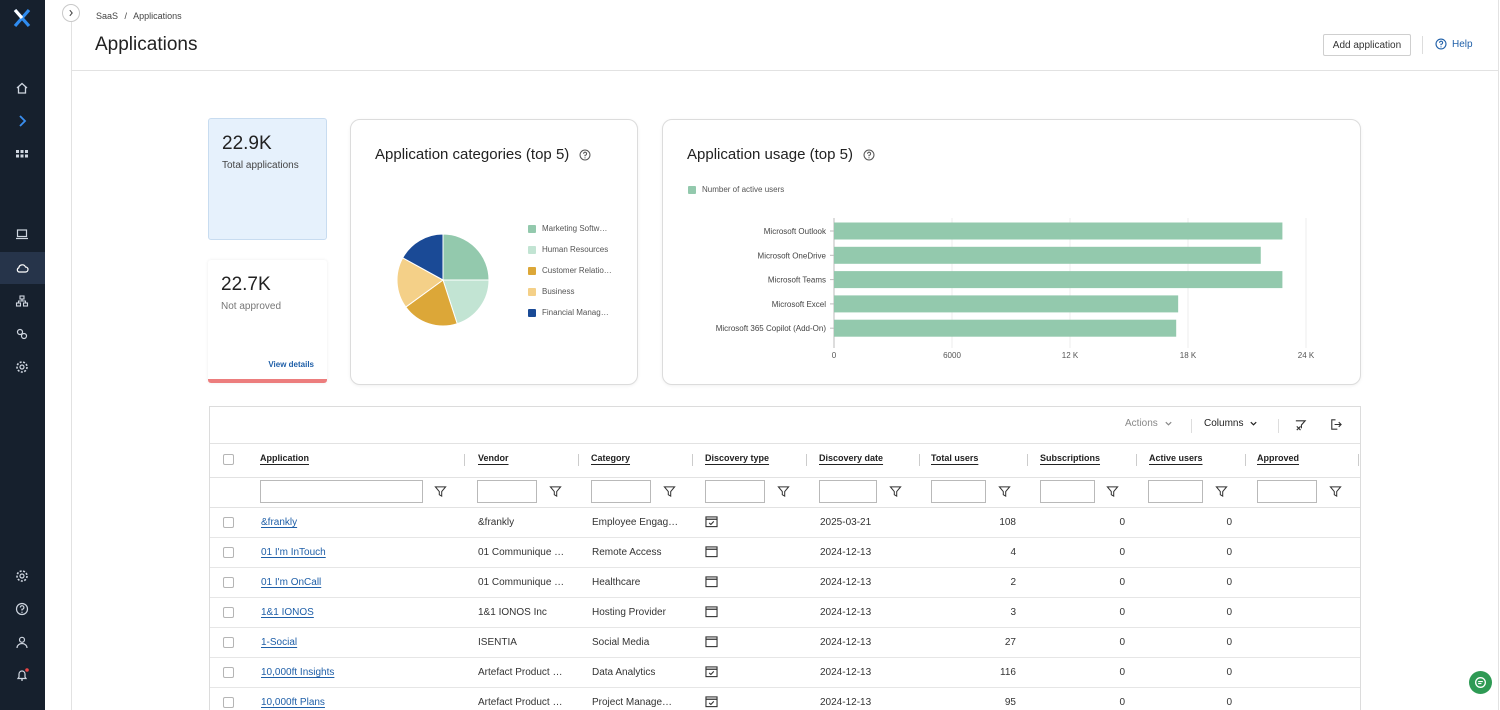  I want to click on view-details-link: View details, so click(291, 364).